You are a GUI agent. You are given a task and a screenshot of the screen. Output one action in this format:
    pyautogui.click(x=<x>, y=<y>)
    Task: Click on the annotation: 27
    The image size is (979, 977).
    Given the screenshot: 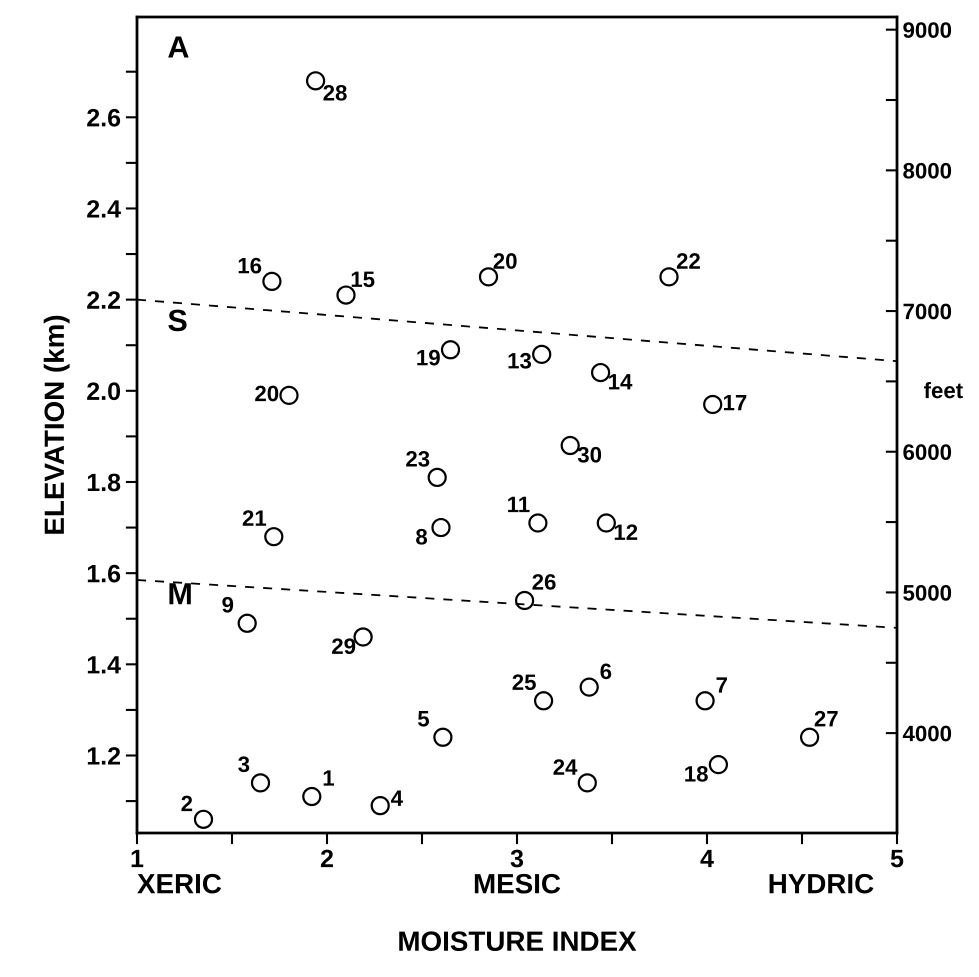 What is the action you would take?
    pyautogui.click(x=826, y=718)
    